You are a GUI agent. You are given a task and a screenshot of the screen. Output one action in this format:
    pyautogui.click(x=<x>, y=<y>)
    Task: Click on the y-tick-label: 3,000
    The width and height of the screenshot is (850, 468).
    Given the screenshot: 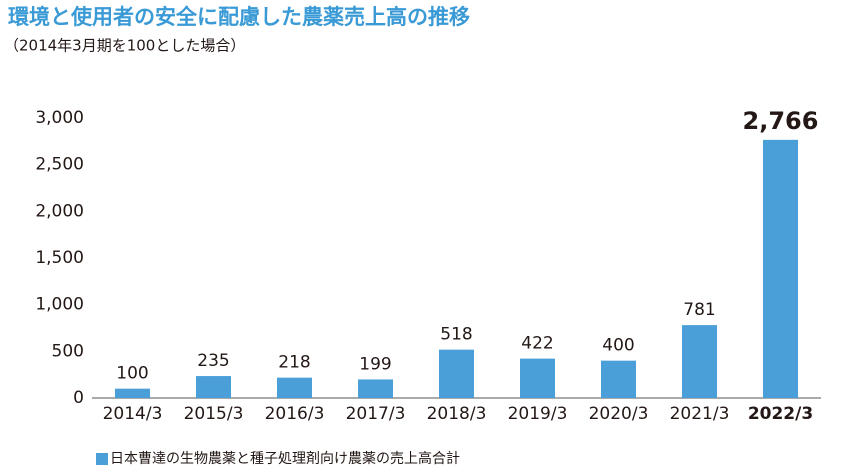 What is the action you would take?
    pyautogui.click(x=59, y=118)
    